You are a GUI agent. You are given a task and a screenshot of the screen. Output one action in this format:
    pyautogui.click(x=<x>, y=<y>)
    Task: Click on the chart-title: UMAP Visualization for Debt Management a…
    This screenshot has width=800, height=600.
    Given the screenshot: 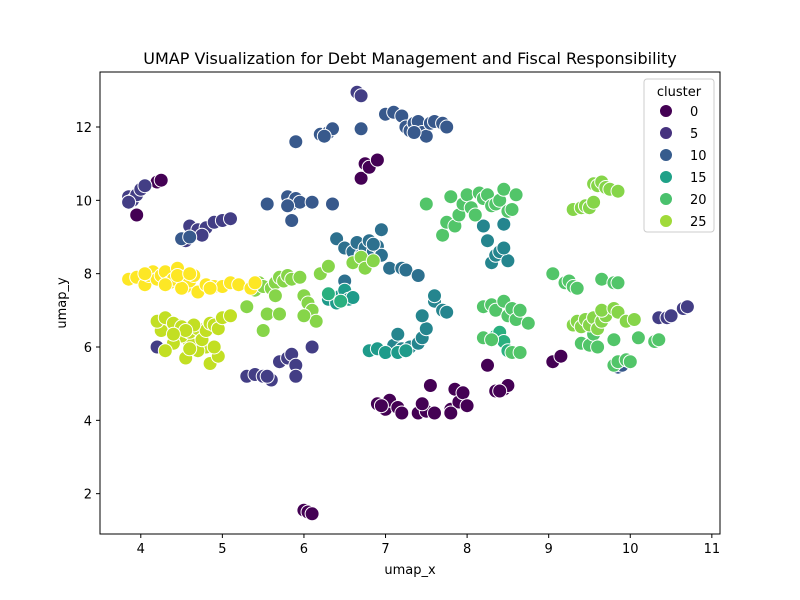 What is the action you would take?
    pyautogui.click(x=409, y=58)
    